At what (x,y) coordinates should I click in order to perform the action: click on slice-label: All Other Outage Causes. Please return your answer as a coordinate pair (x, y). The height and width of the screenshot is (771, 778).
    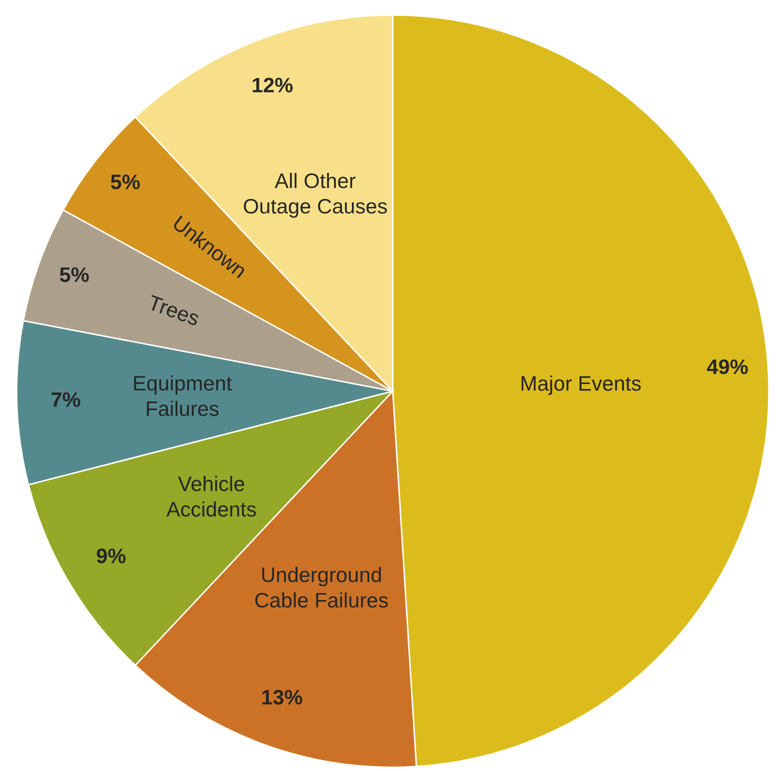
    Looking at the image, I should click on (315, 195).